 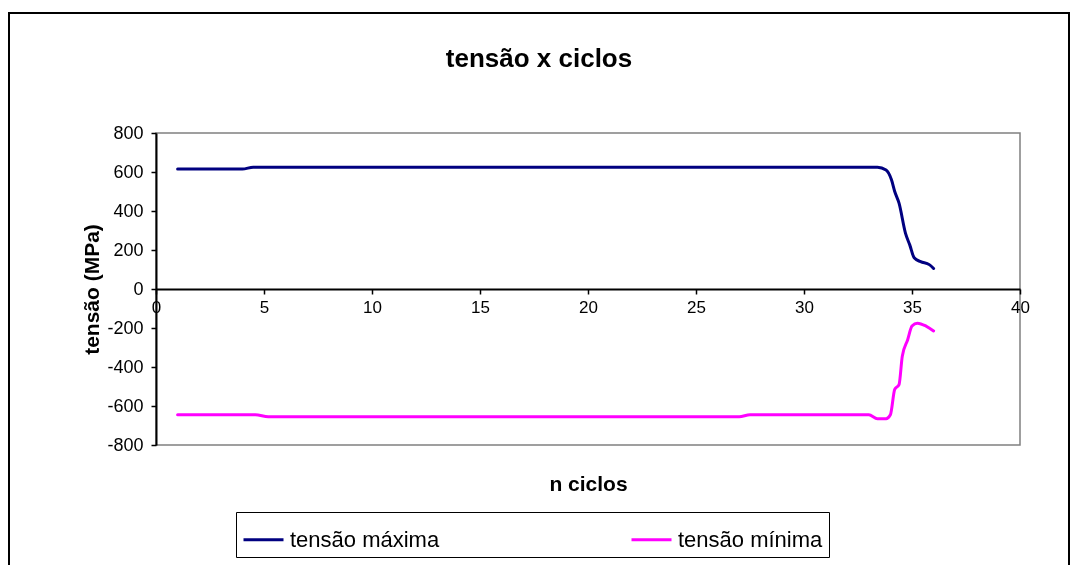 What do you see at coordinates (128, 132) in the screenshot?
I see `y-tick-label: 800` at bounding box center [128, 132].